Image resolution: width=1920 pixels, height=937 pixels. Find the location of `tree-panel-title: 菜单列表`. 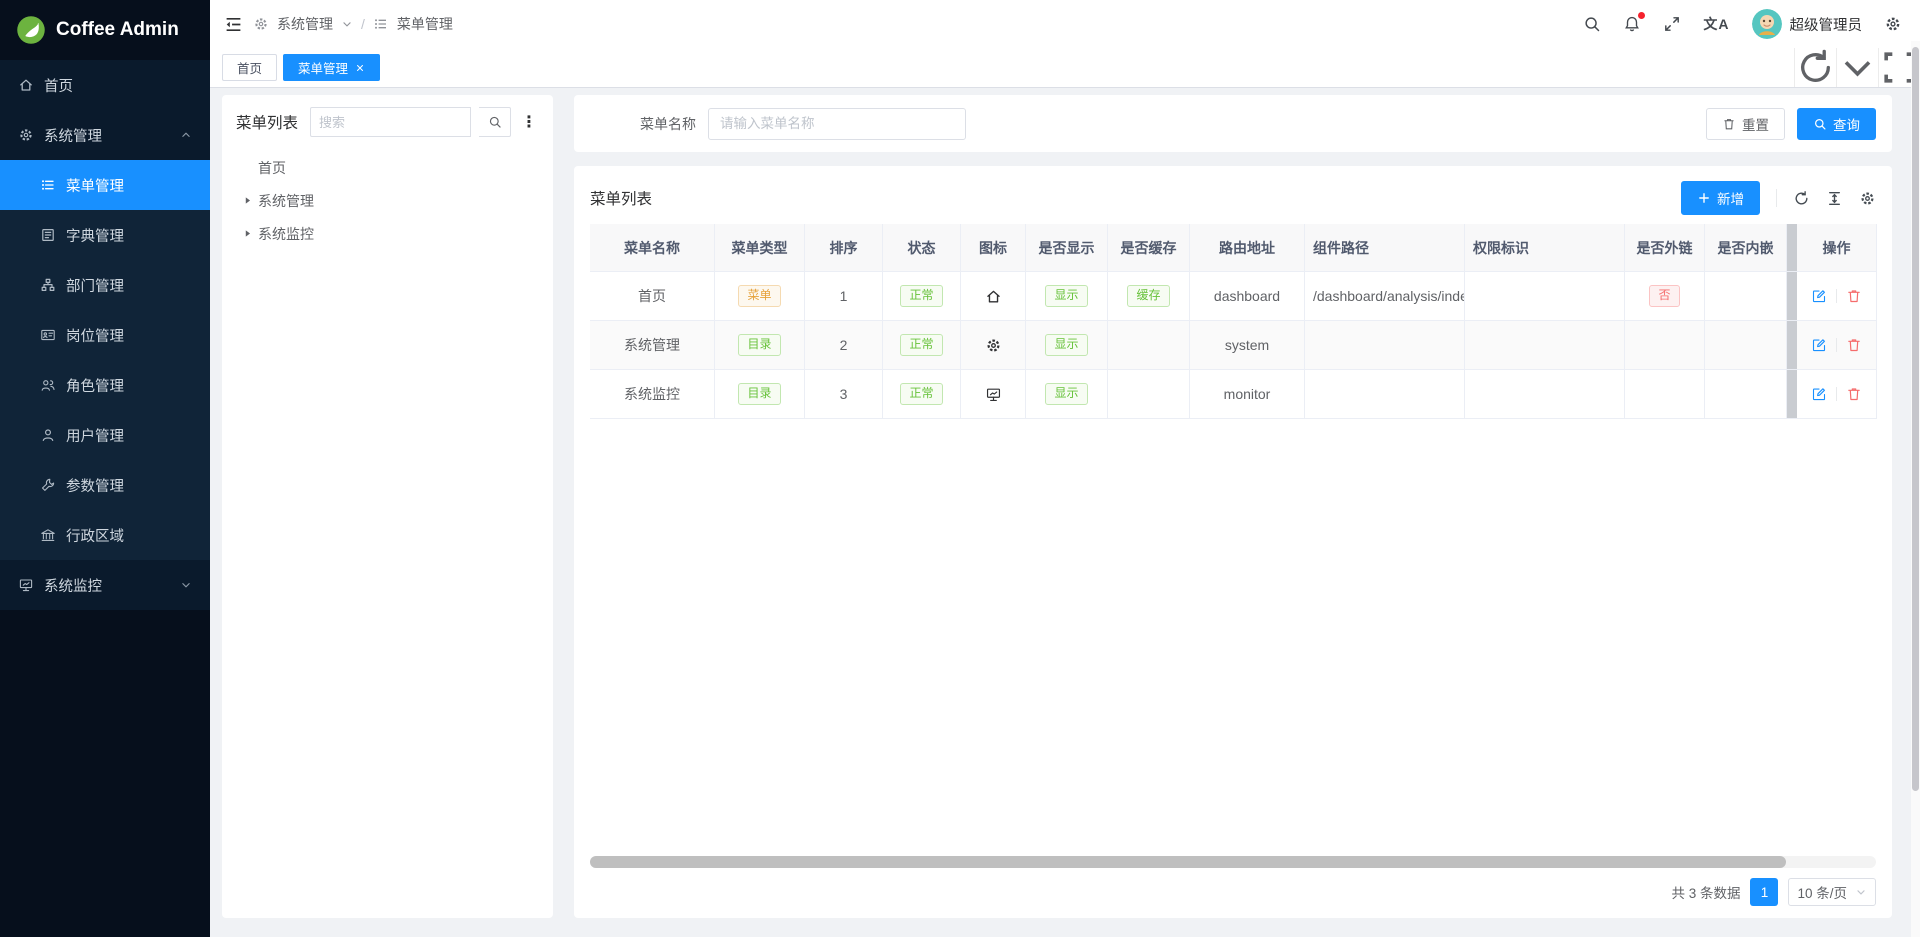

tree-panel-title: 菜单列表 is located at coordinates (267, 123).